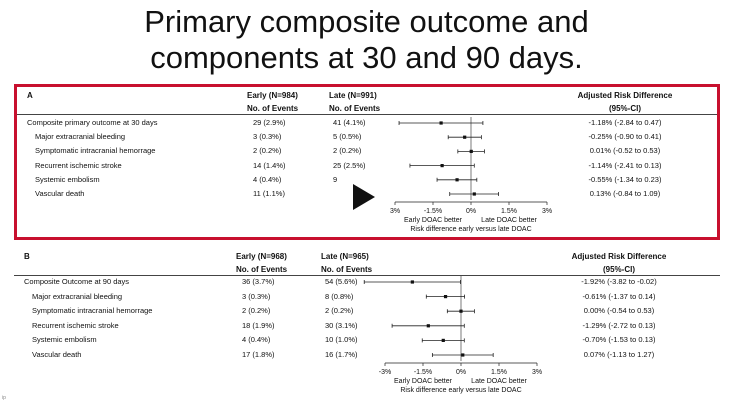 The image size is (733, 403). What do you see at coordinates (335, 179) in the screenshot?
I see `late-events-value: 9` at bounding box center [335, 179].